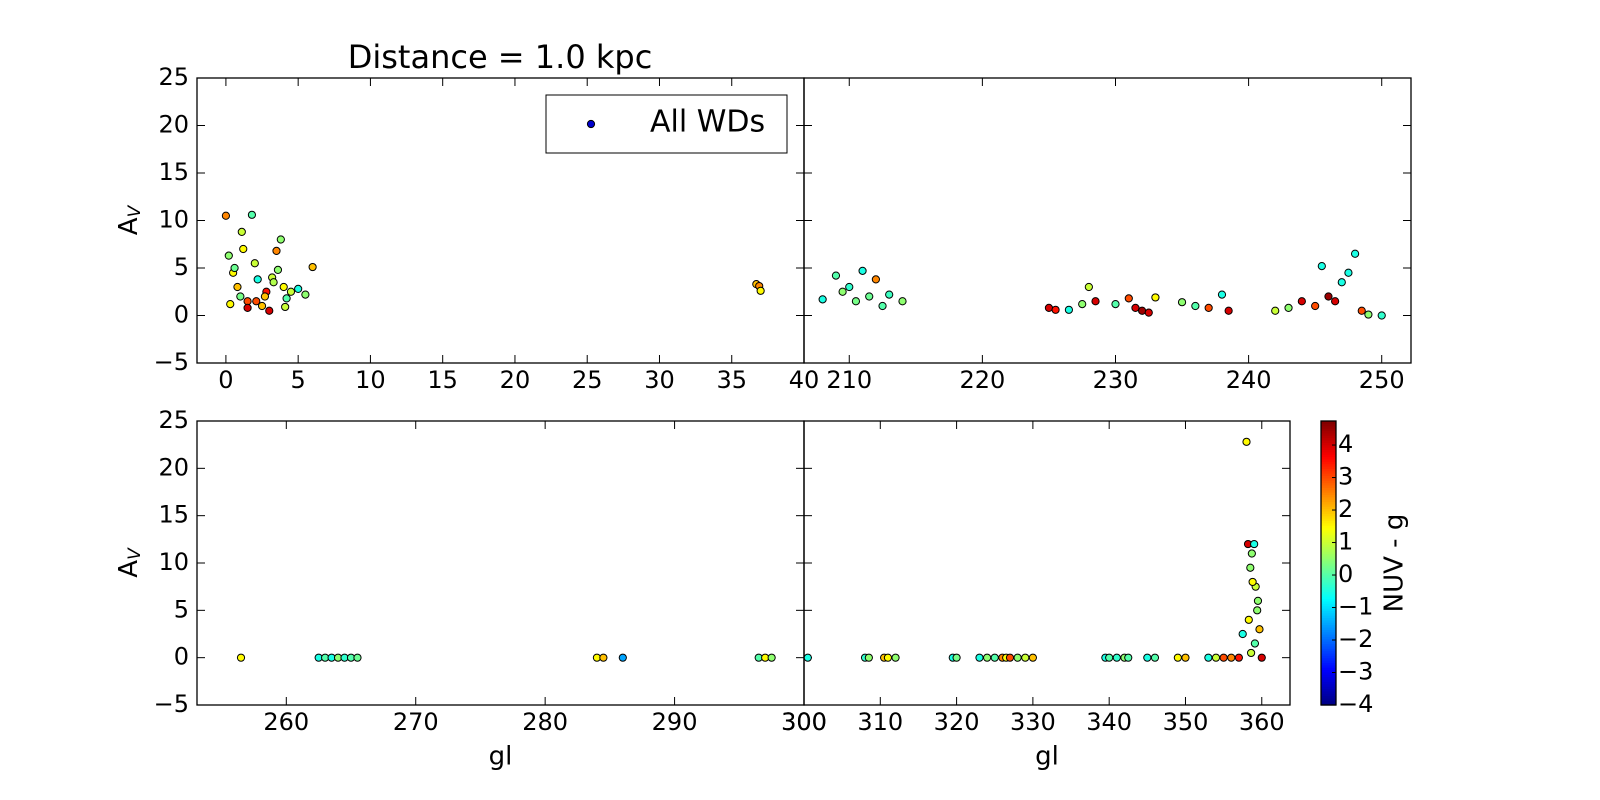 The width and height of the screenshot is (1600, 800). I want to click on x-tick-label: 25, so click(587, 380).